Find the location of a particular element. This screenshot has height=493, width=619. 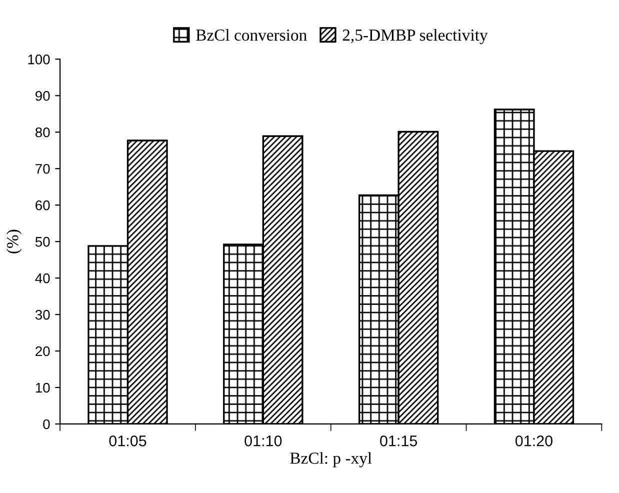

y-tick-label: 90 is located at coordinates (43, 95).